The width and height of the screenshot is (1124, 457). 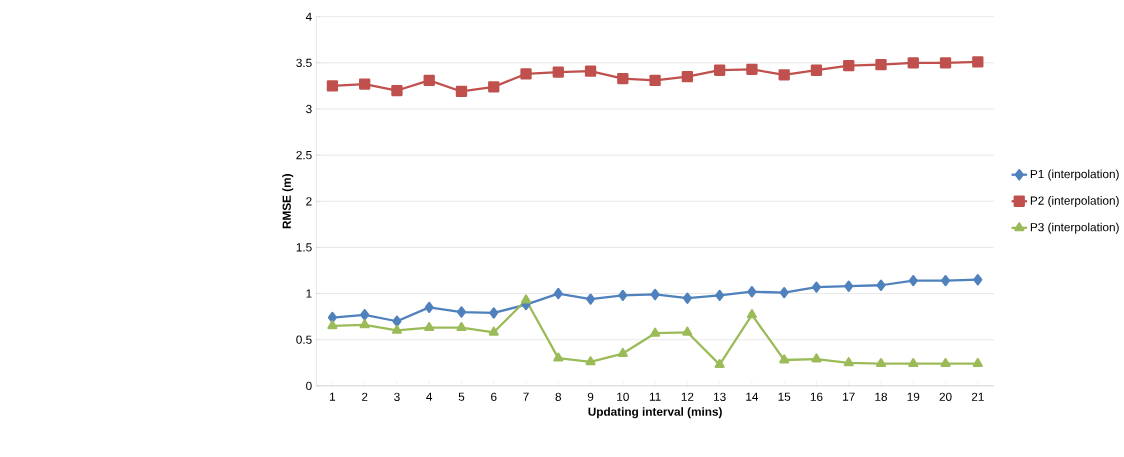 I want to click on y-tick-label: 3.5, so click(x=304, y=63).